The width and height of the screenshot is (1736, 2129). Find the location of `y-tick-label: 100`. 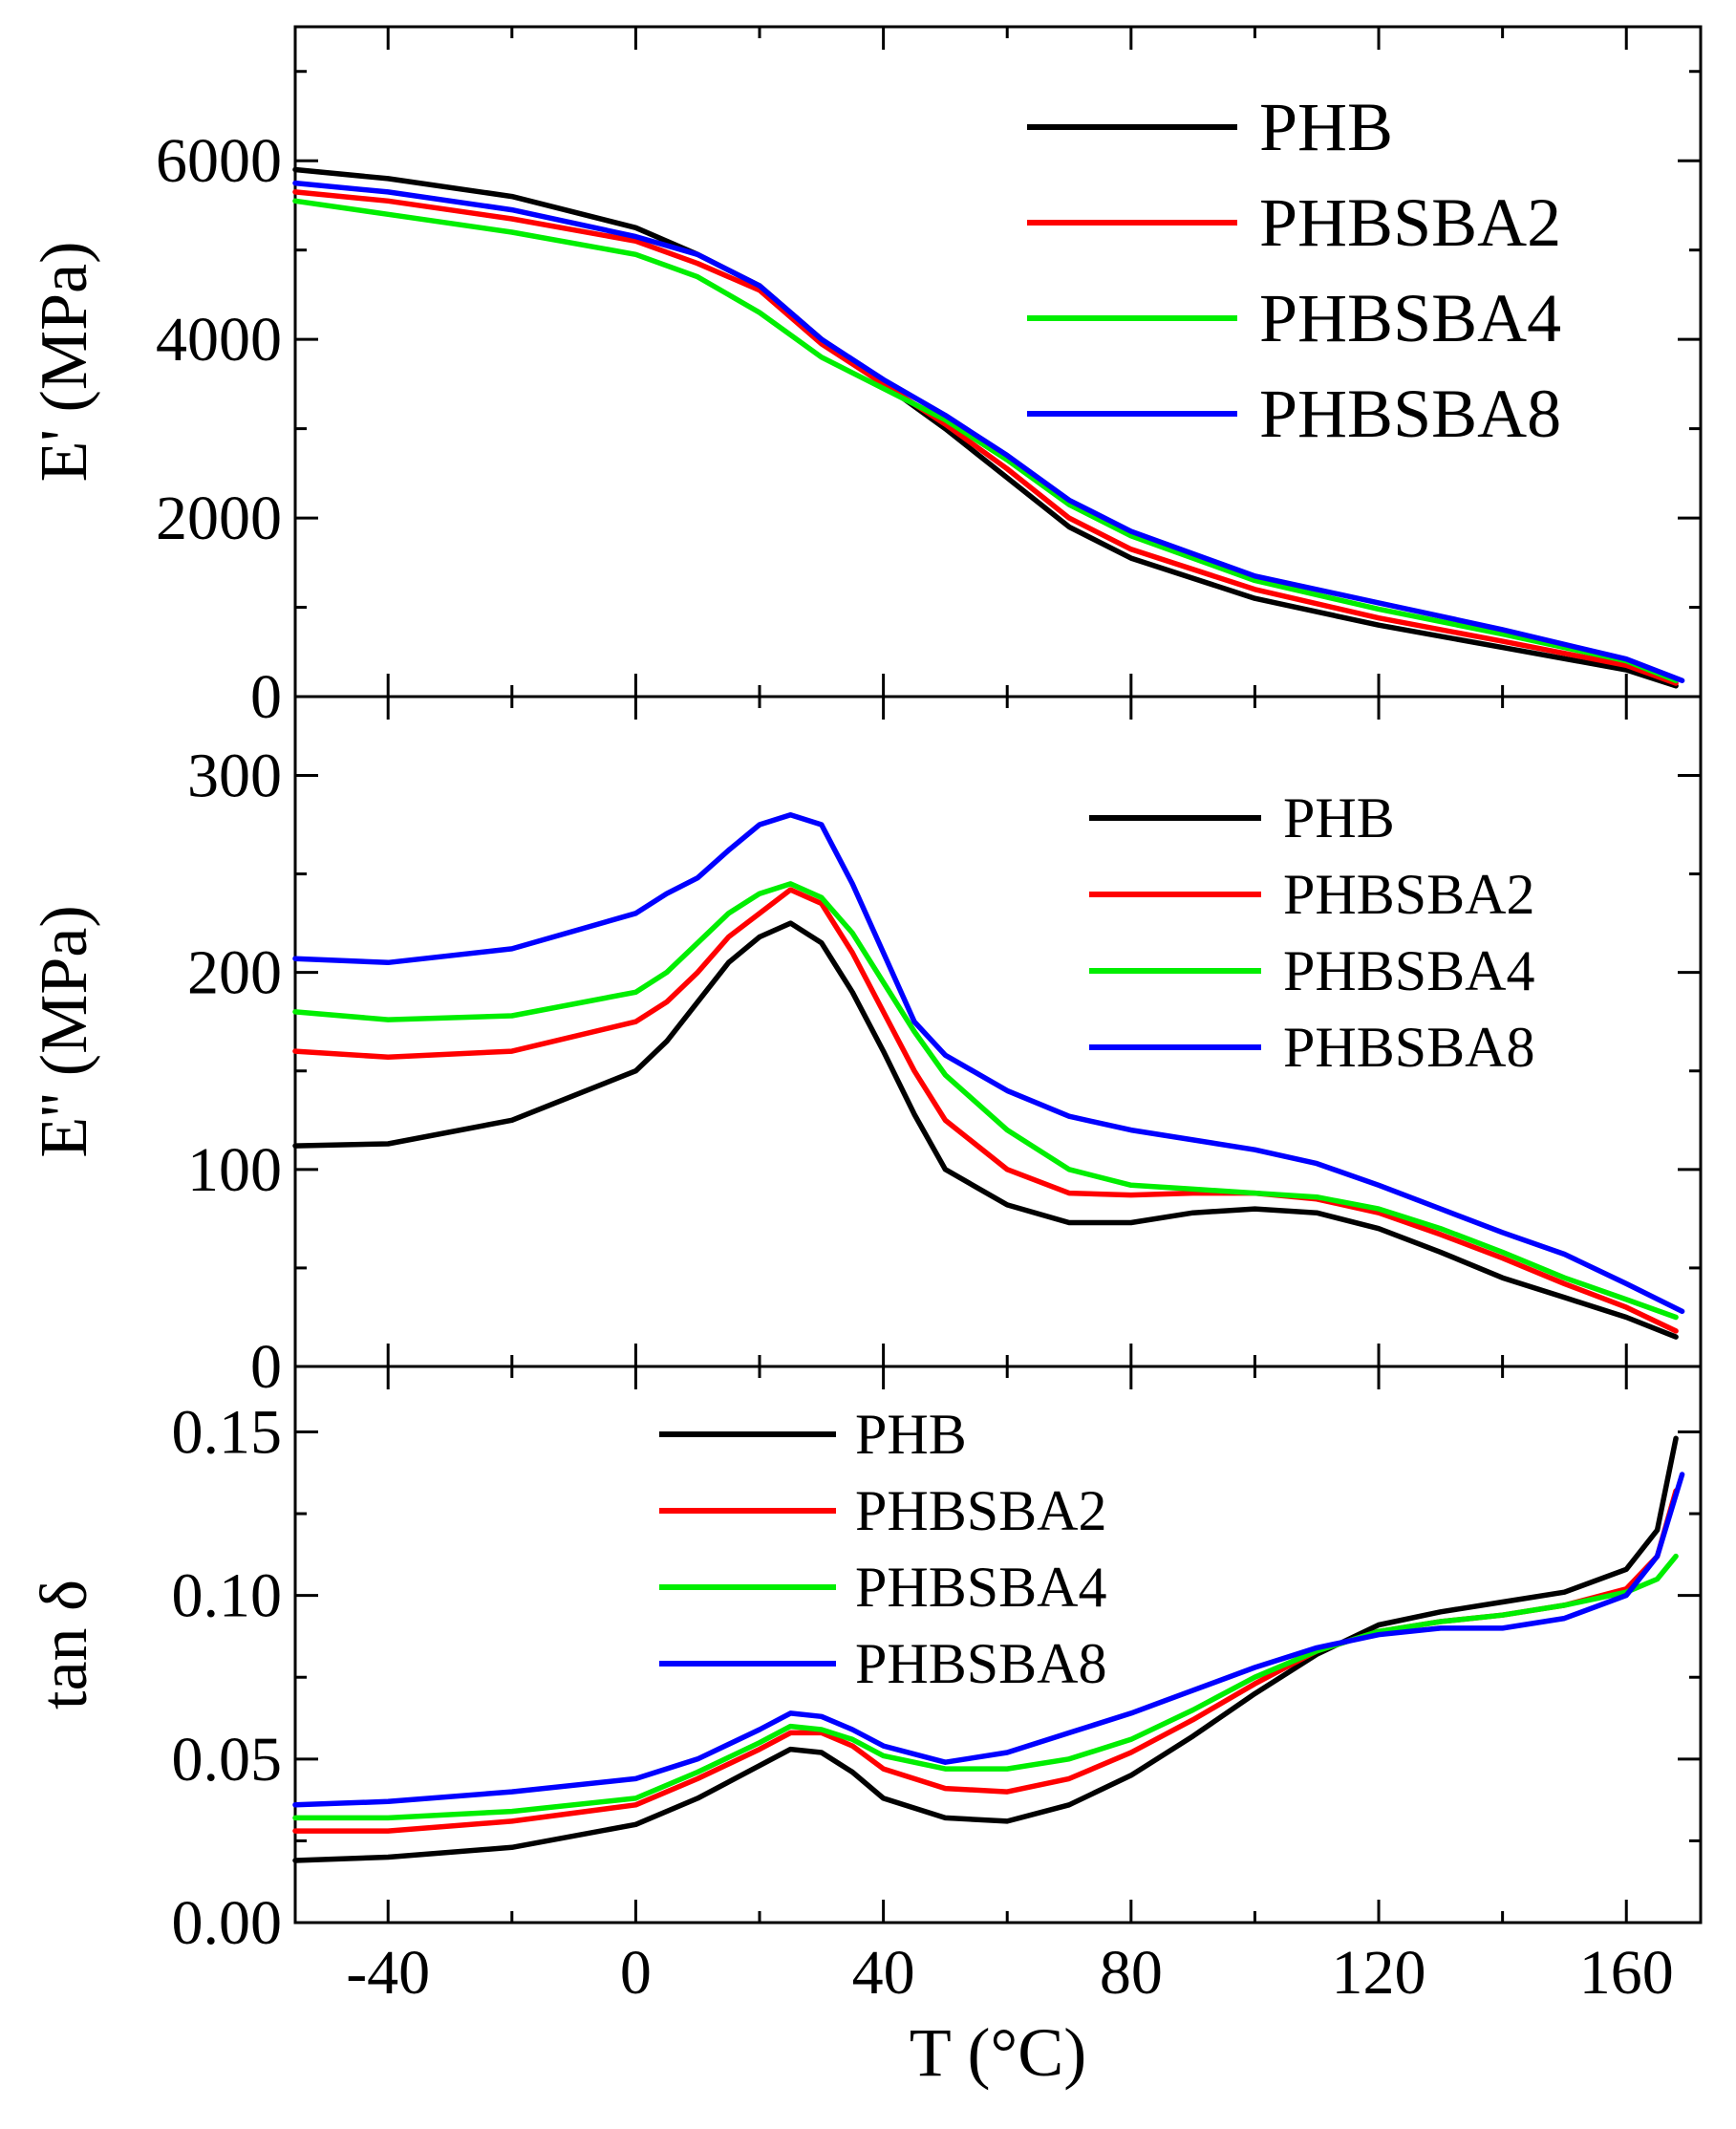

y-tick-label: 100 is located at coordinates (234, 1170).